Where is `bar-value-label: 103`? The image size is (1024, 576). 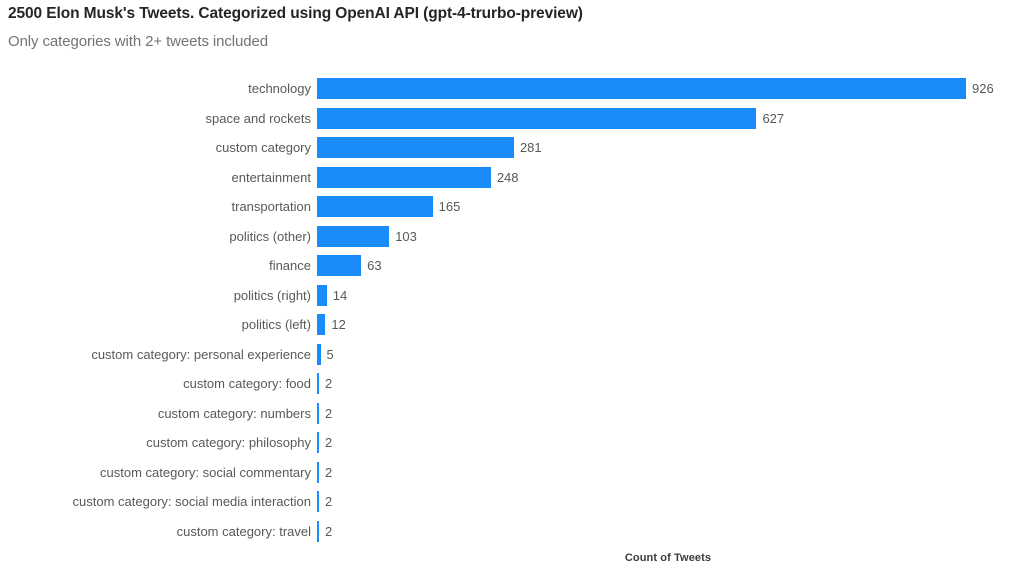
bar-value-label: 103 is located at coordinates (406, 236).